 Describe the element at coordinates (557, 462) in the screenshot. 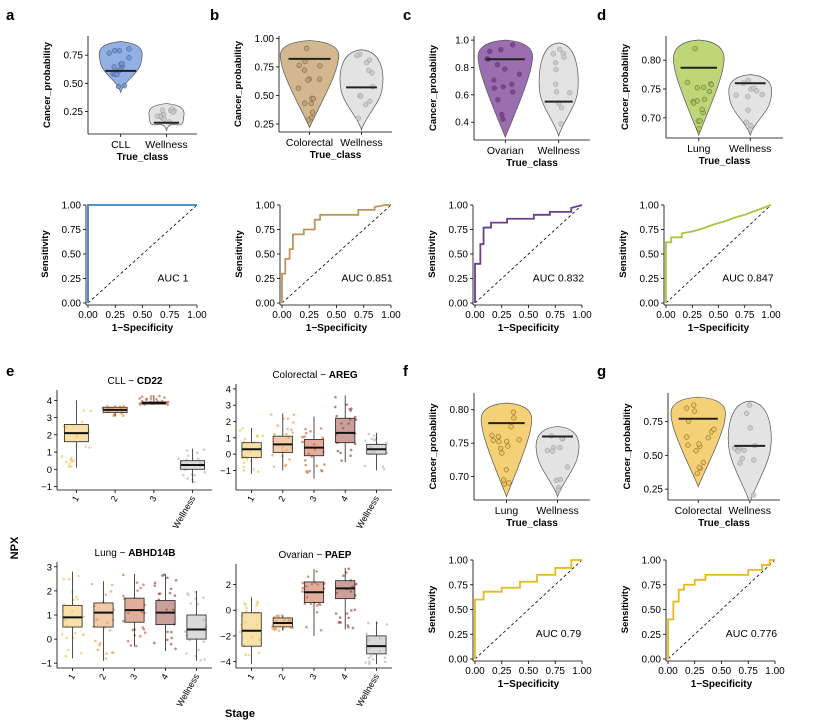

I see `f_violin-violin-wellness` at that location.